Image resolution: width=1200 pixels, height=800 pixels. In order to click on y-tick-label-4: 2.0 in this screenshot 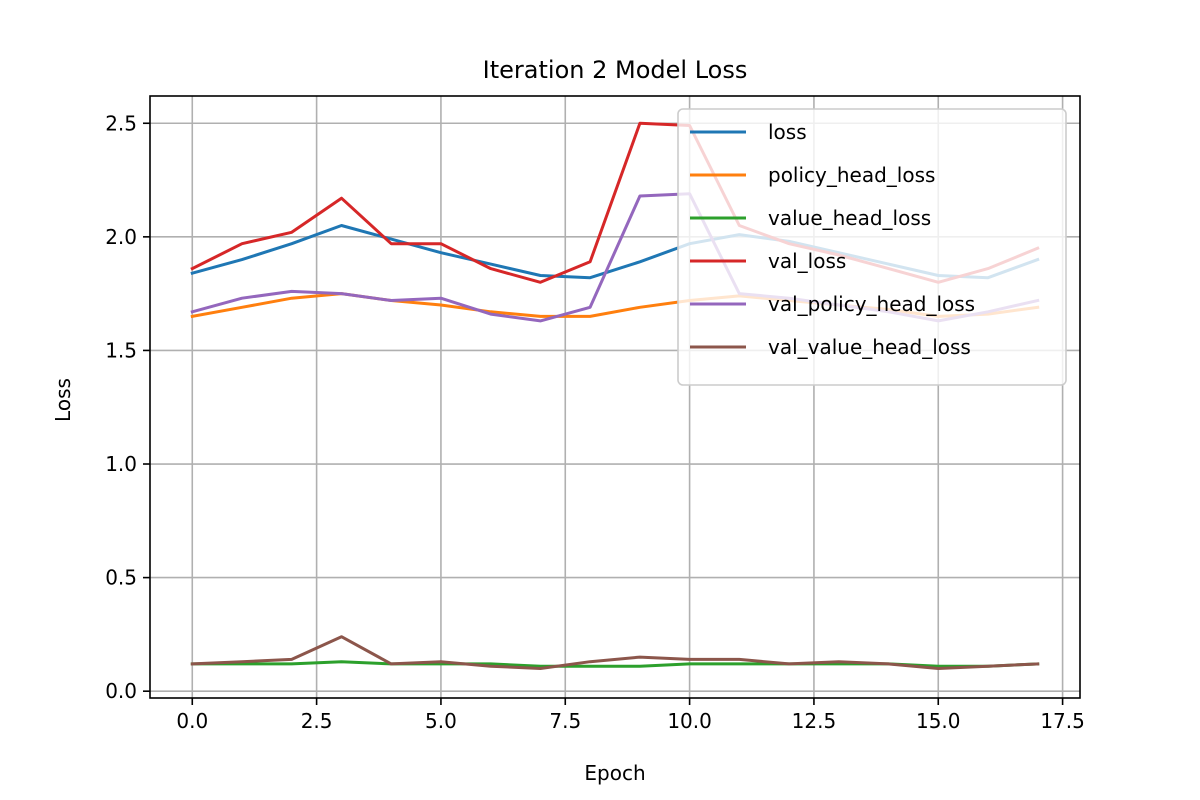, I will do `click(121, 237)`.